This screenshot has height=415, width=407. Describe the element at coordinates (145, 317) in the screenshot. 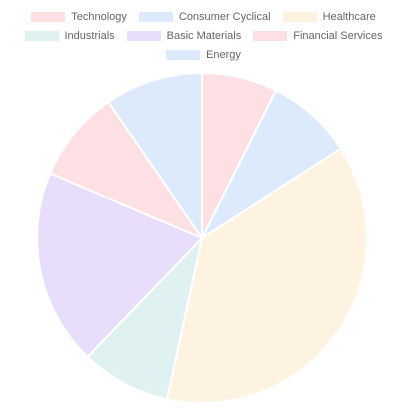

I see `pie-slice-industrials` at that location.